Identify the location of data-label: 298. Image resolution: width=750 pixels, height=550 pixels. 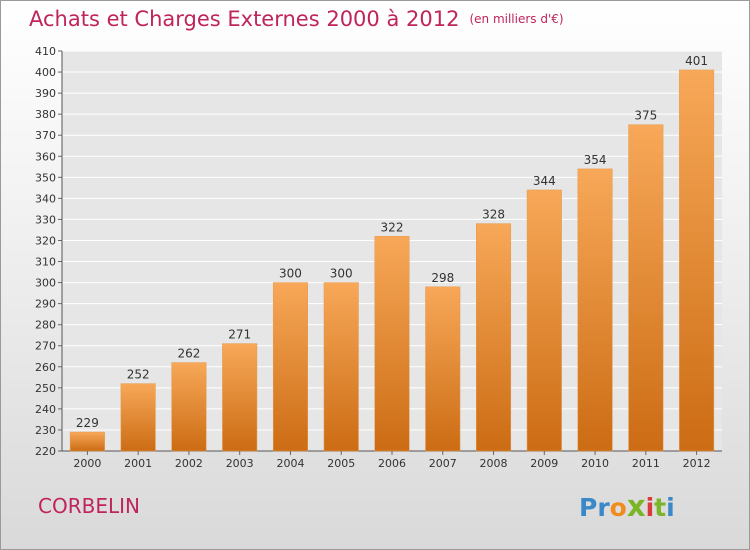
(442, 278).